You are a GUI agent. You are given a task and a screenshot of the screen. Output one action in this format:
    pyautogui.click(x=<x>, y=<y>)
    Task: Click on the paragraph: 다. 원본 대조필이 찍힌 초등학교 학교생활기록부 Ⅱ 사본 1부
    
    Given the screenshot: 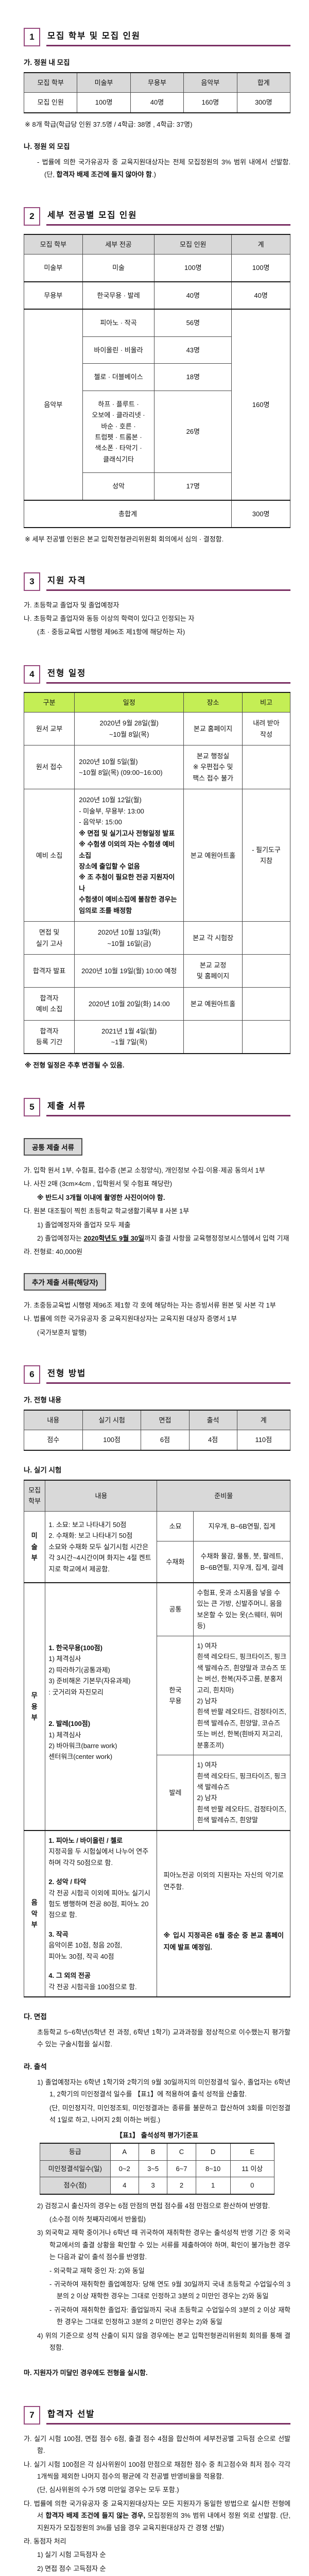 What is the action you would take?
    pyautogui.click(x=107, y=1211)
    